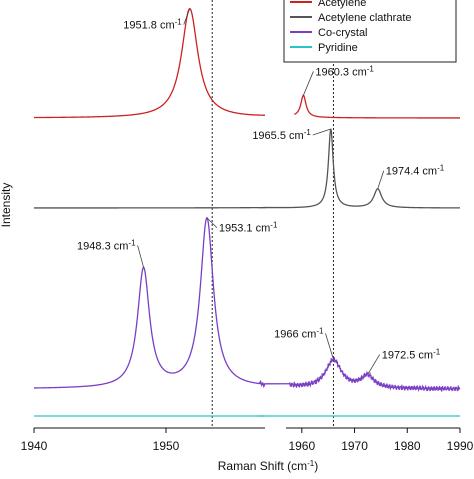 Image resolution: width=474 pixels, height=479 pixels. What do you see at coordinates (34, 446) in the screenshot?
I see `x-tick-label-1940: 1940` at bounding box center [34, 446].